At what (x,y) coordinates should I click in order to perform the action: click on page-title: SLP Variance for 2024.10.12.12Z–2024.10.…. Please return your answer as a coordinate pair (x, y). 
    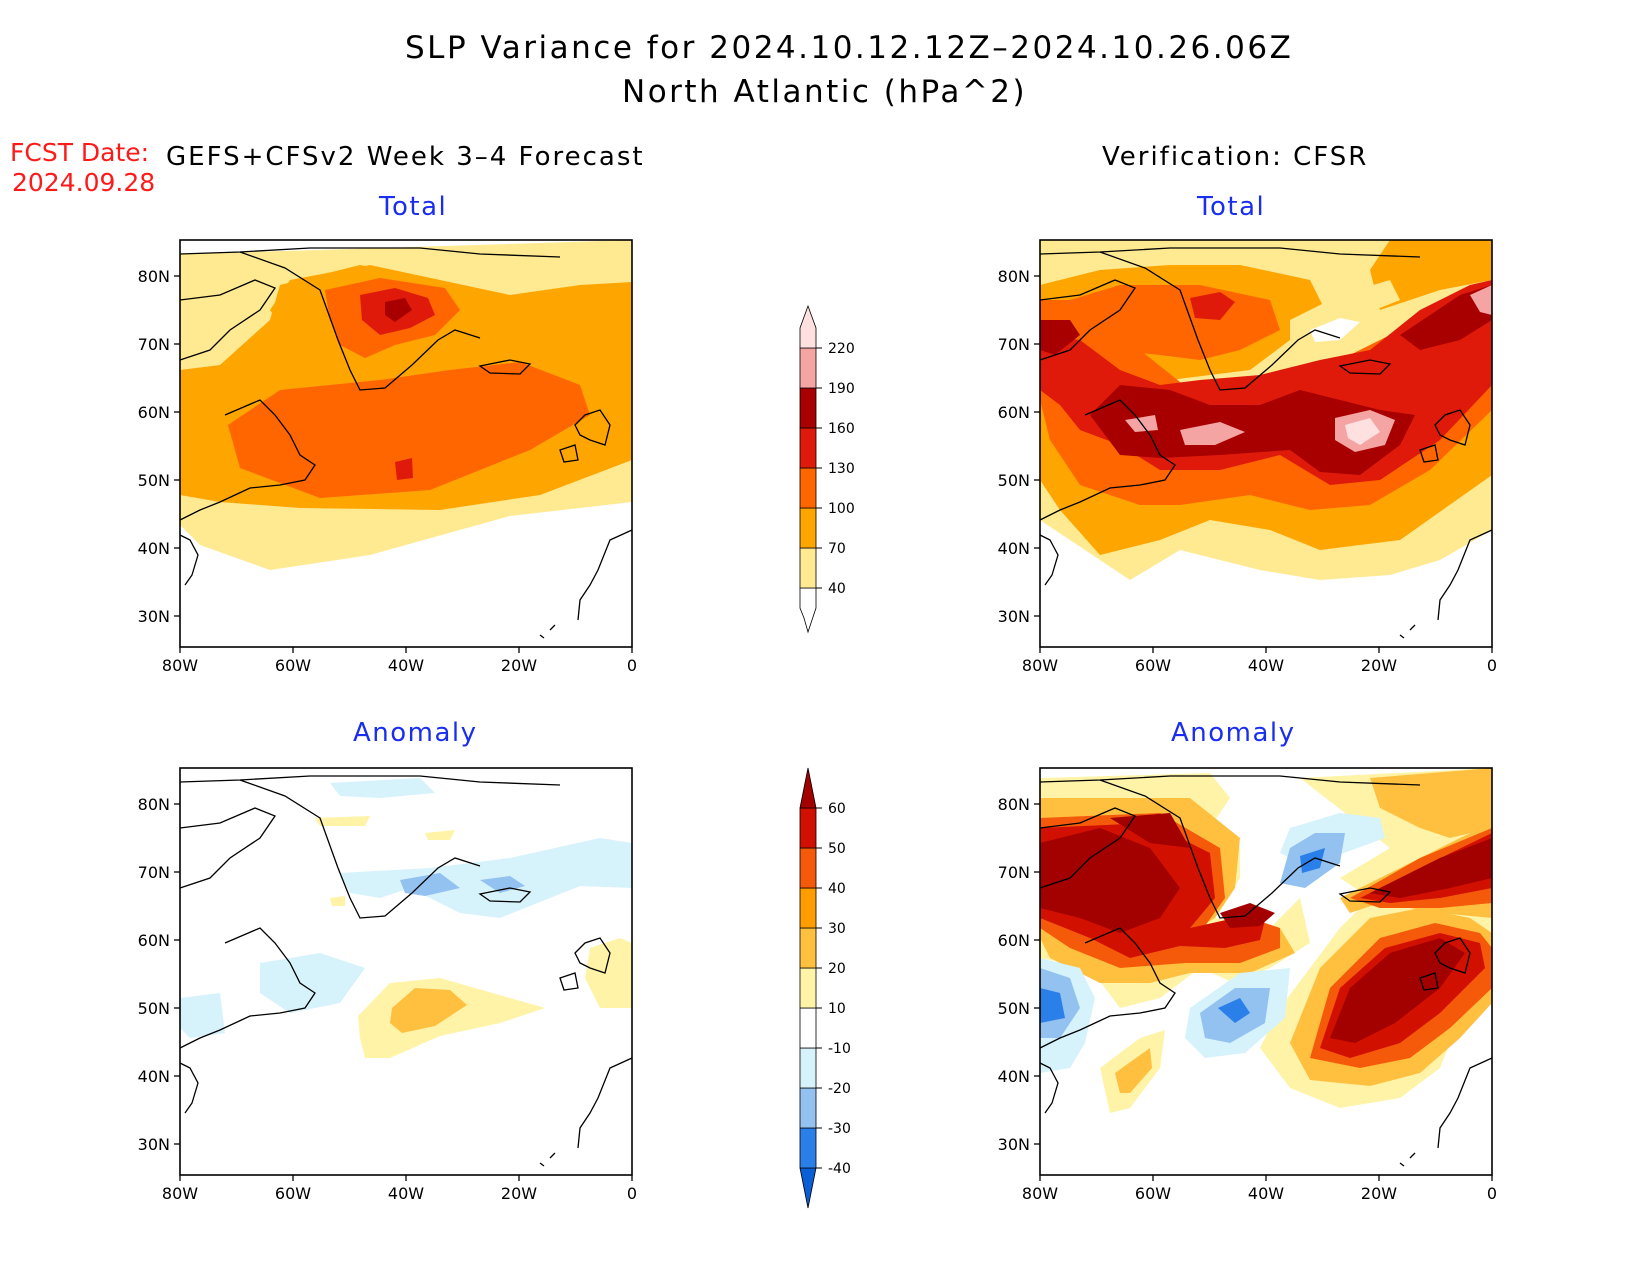
    Looking at the image, I should click on (849, 48).